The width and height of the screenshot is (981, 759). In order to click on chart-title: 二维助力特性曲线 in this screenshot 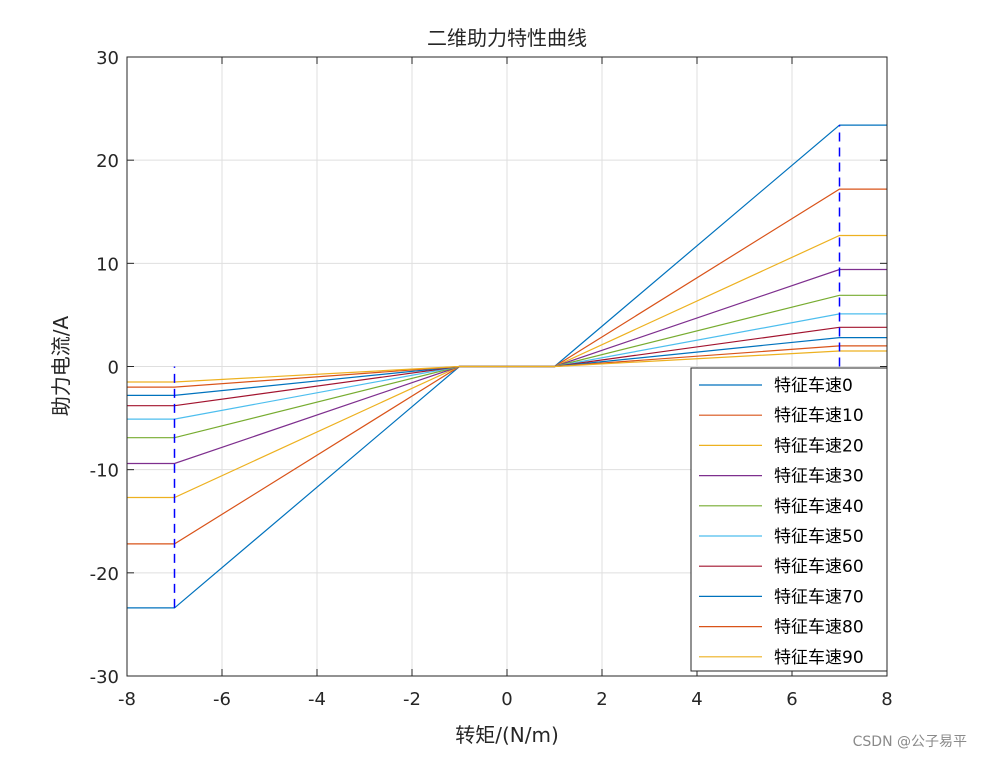, I will do `click(507, 38)`.